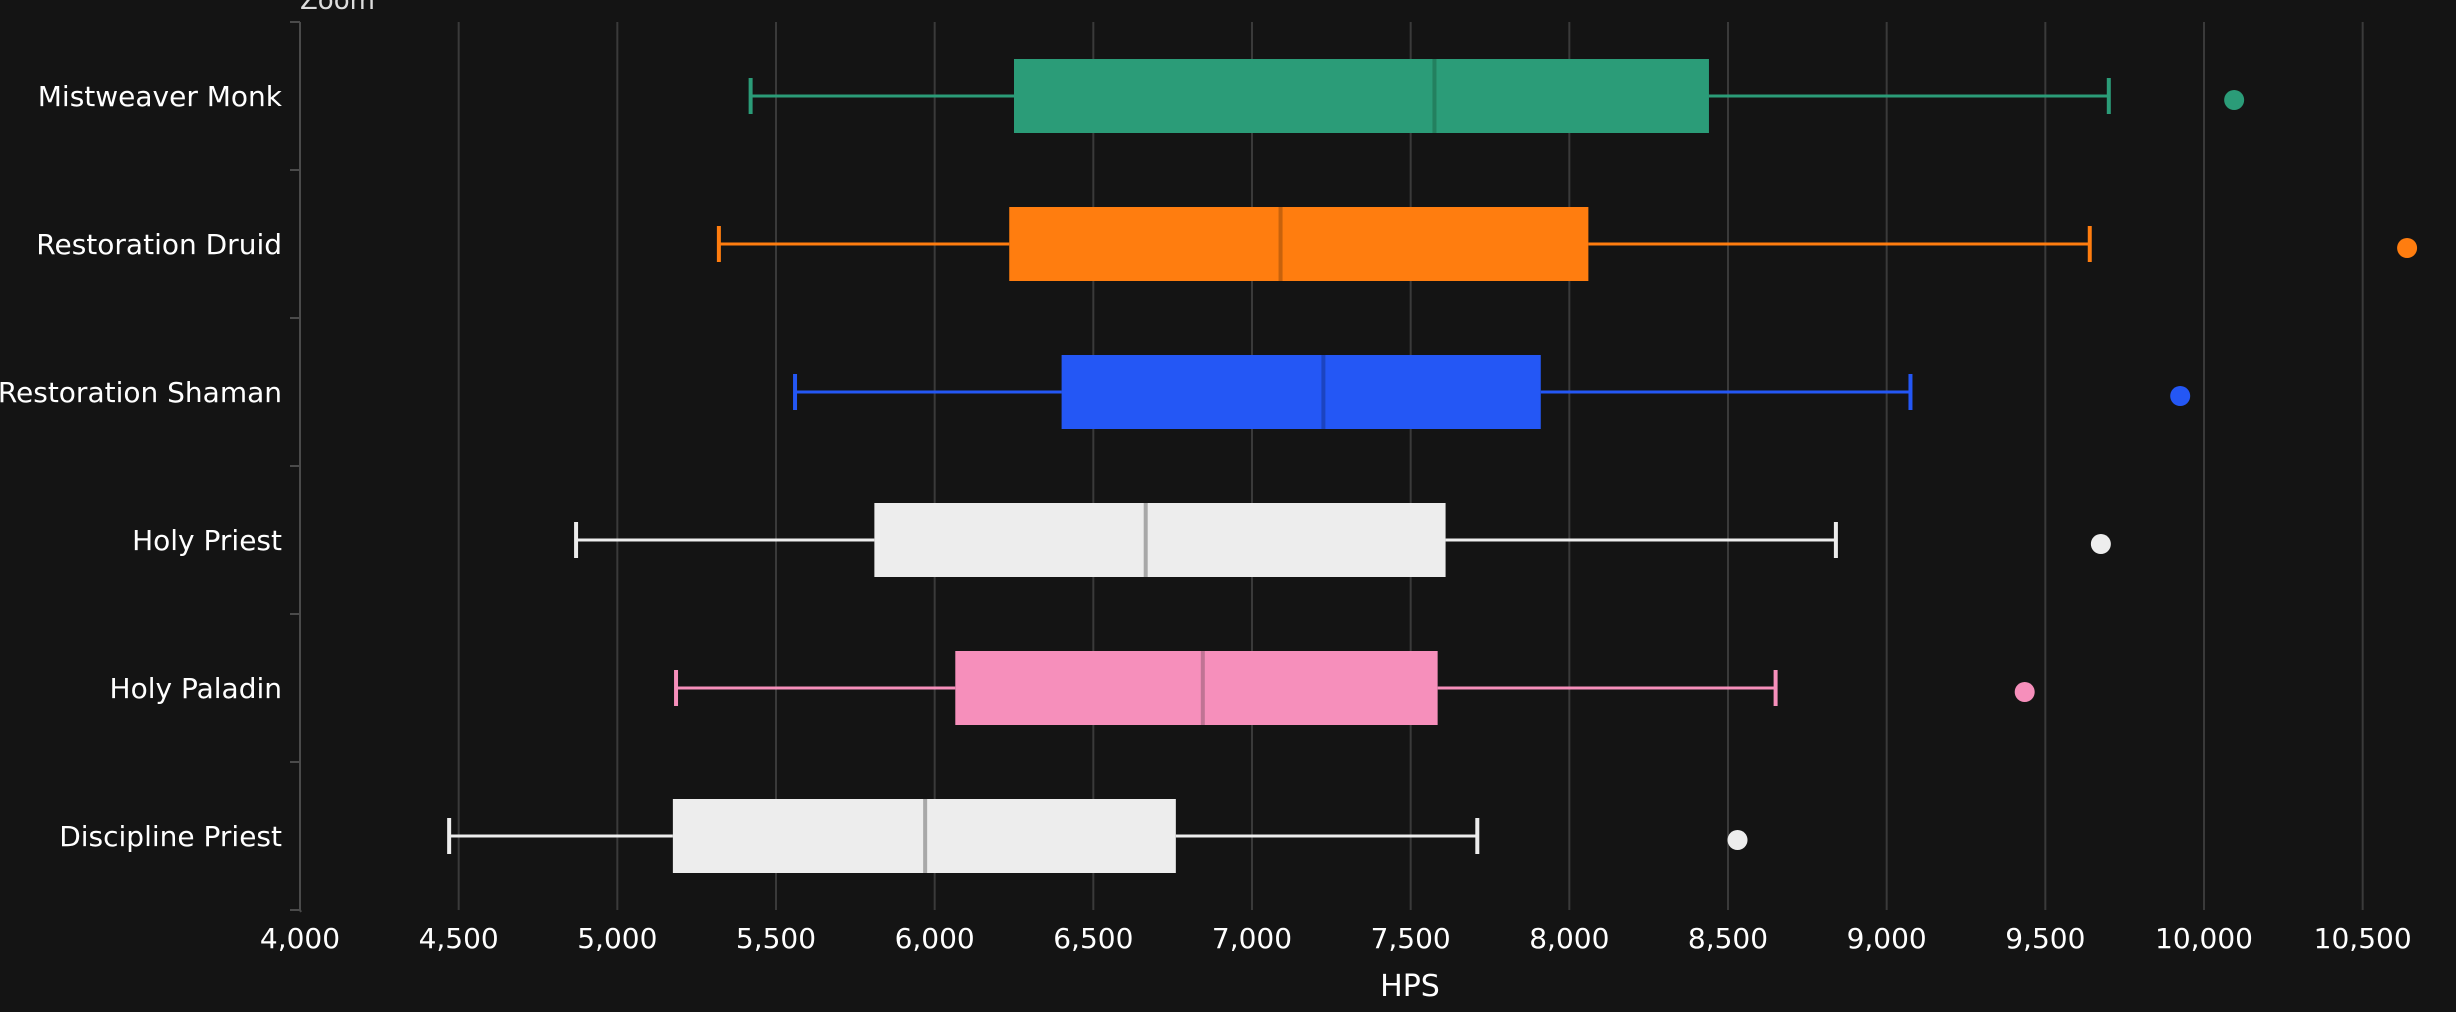 This screenshot has width=2456, height=1012. I want to click on x-tick-label: 8,500, so click(1728, 938).